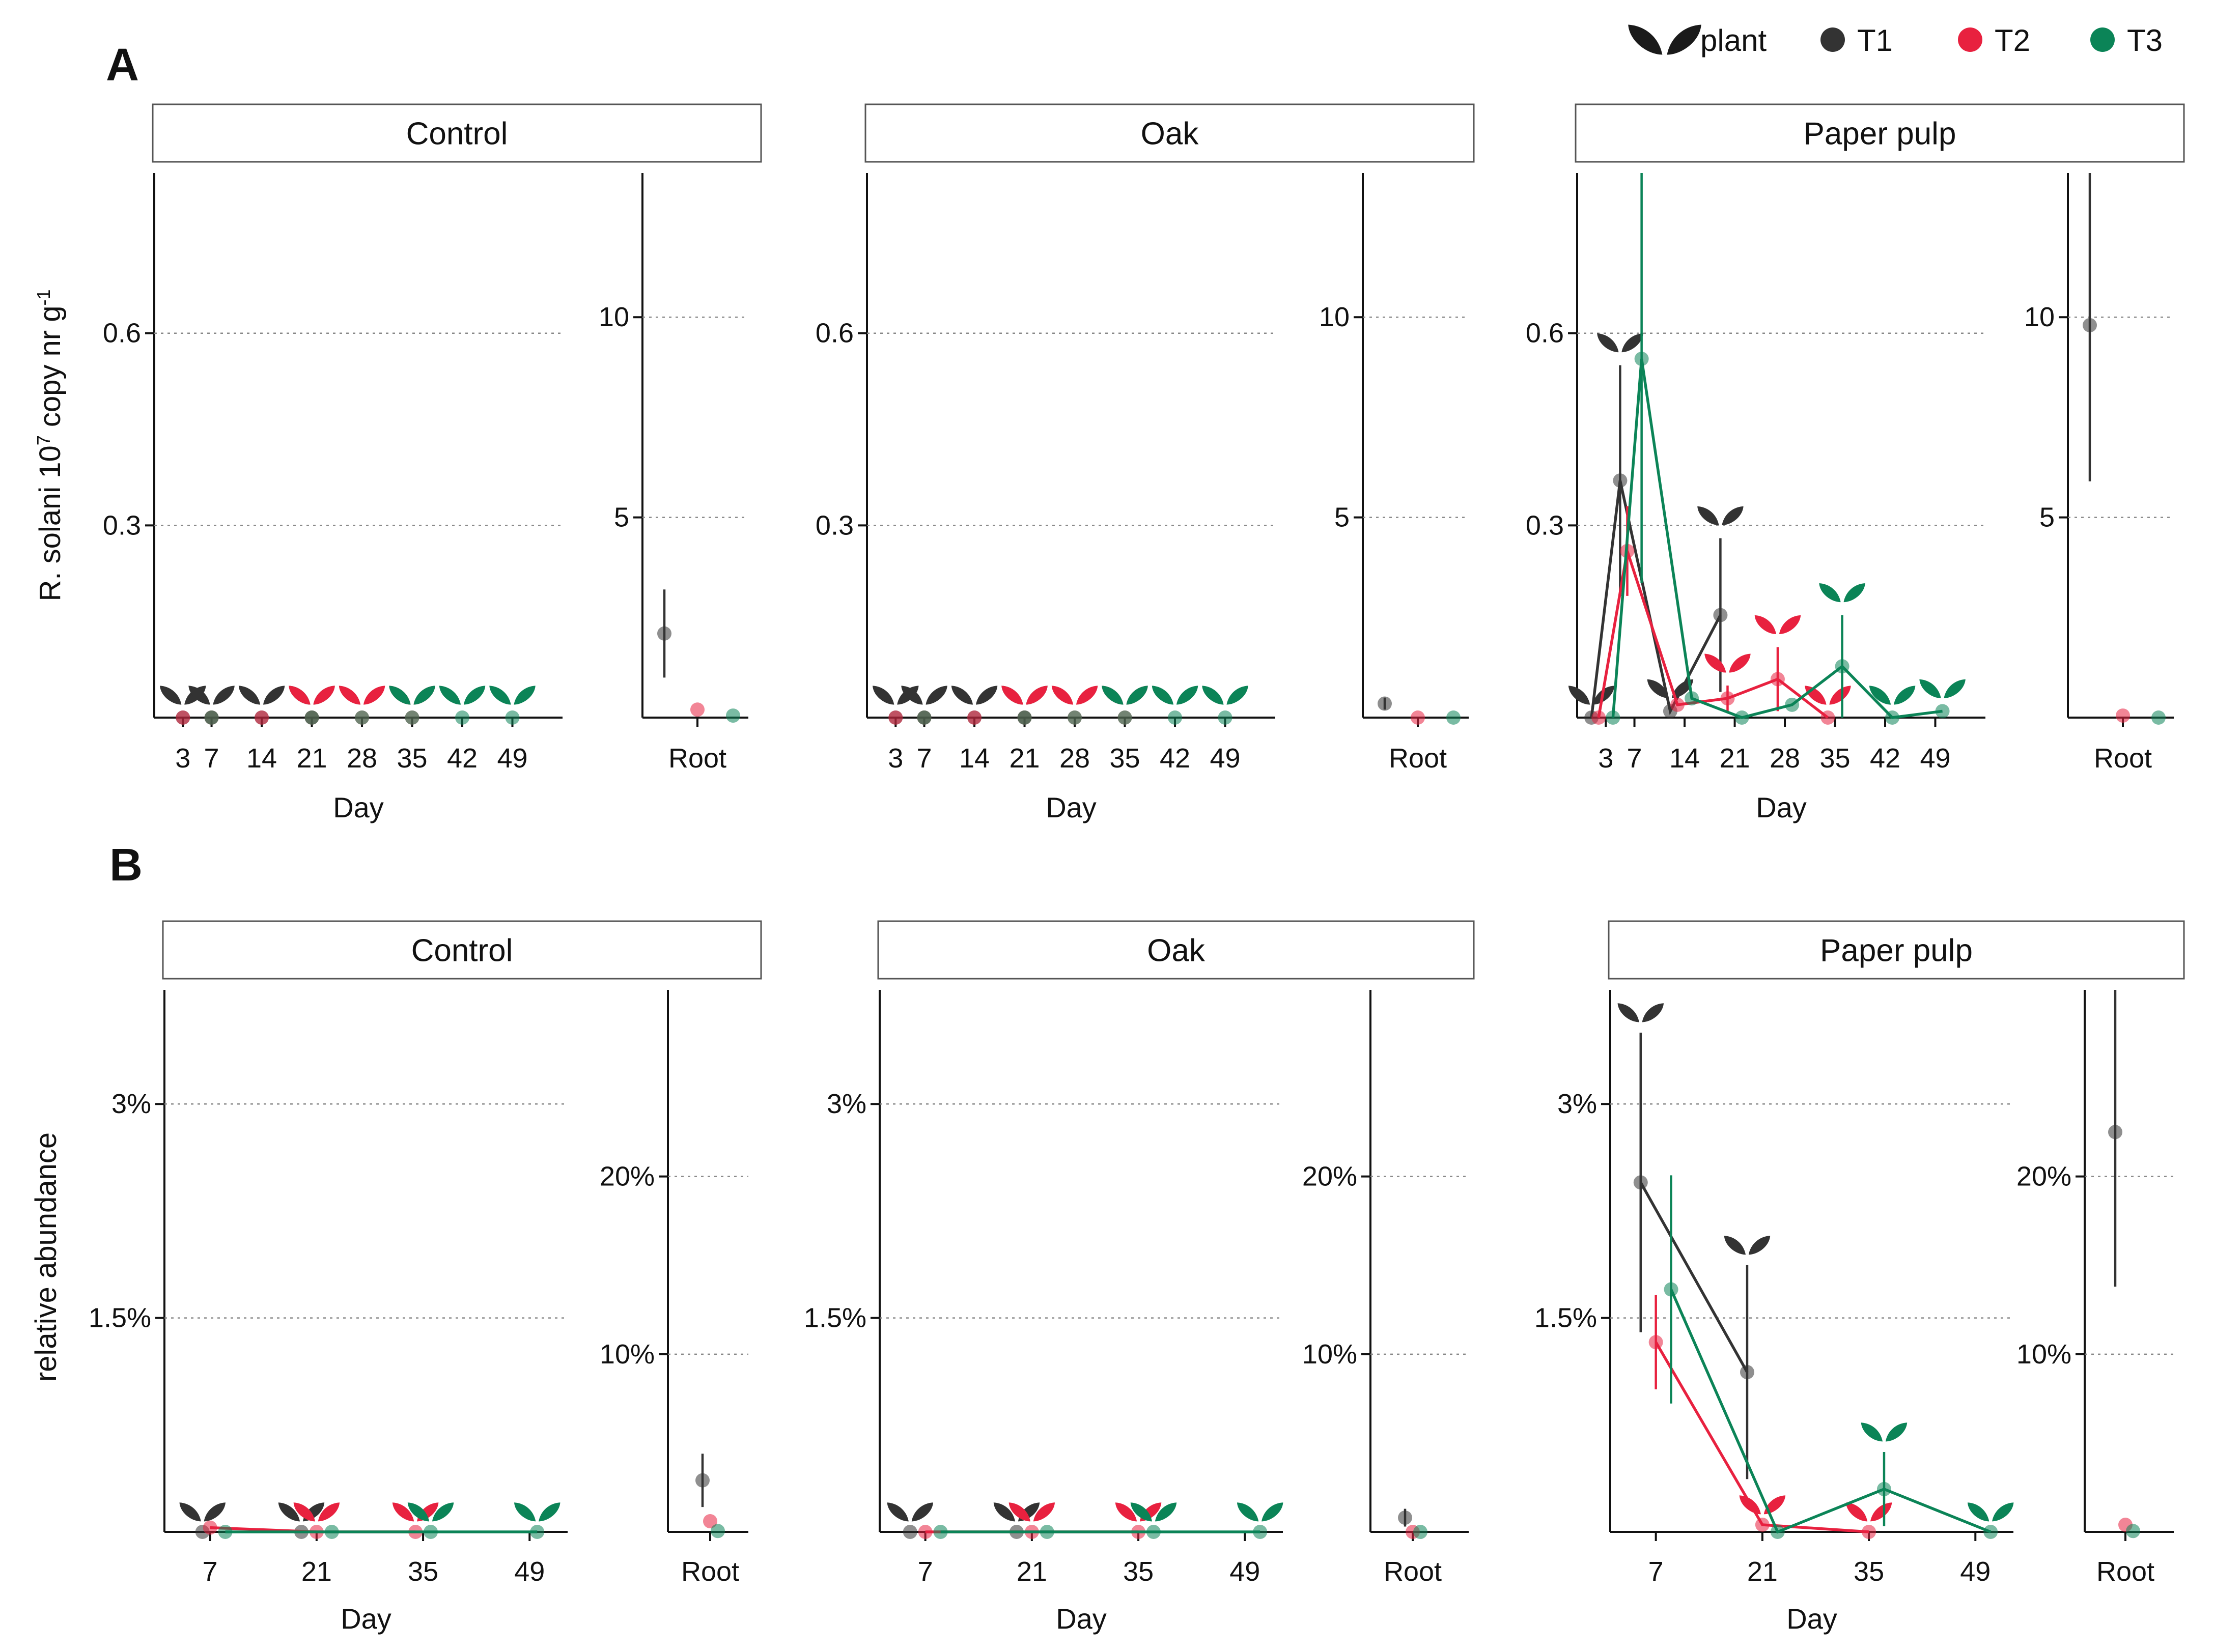 This screenshot has height=1652, width=2214. I want to click on panel-b-oak-x-tick-label: 21, so click(1032, 1571).